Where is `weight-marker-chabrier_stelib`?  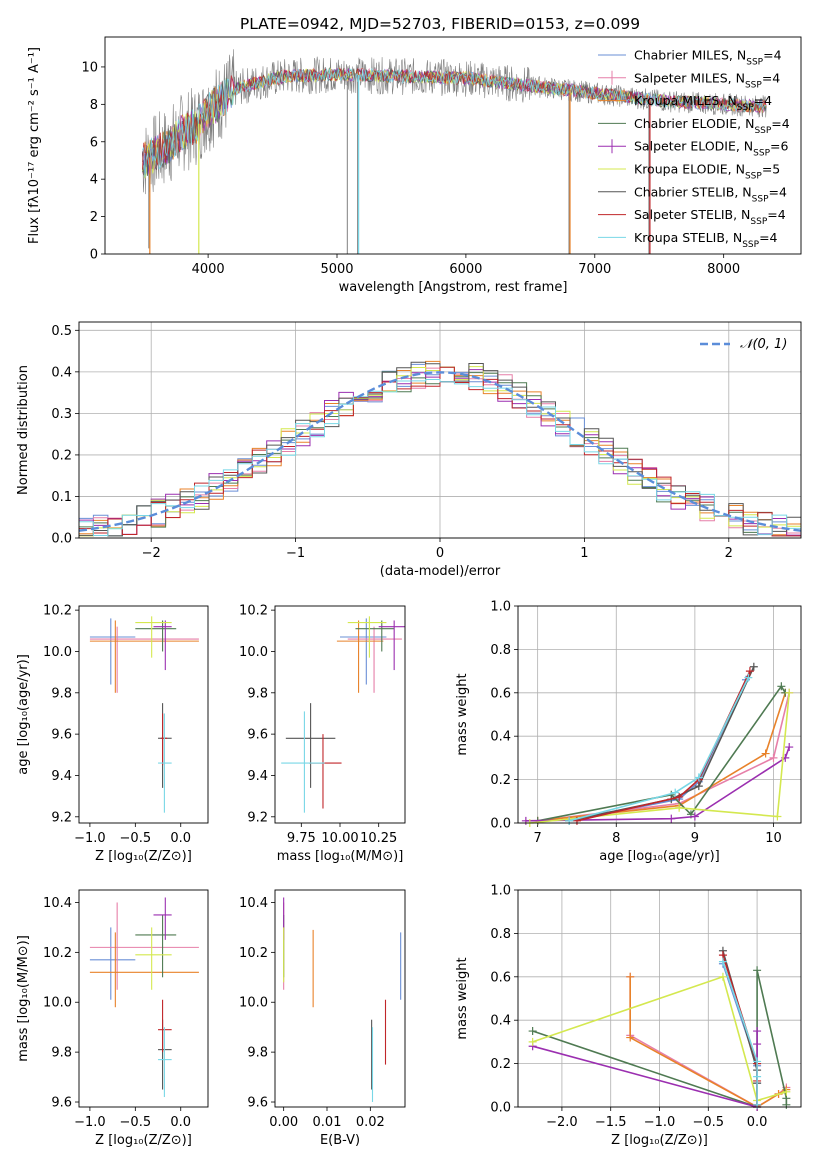
weight-marker-chabrier_stelib is located at coordinates (753, 666).